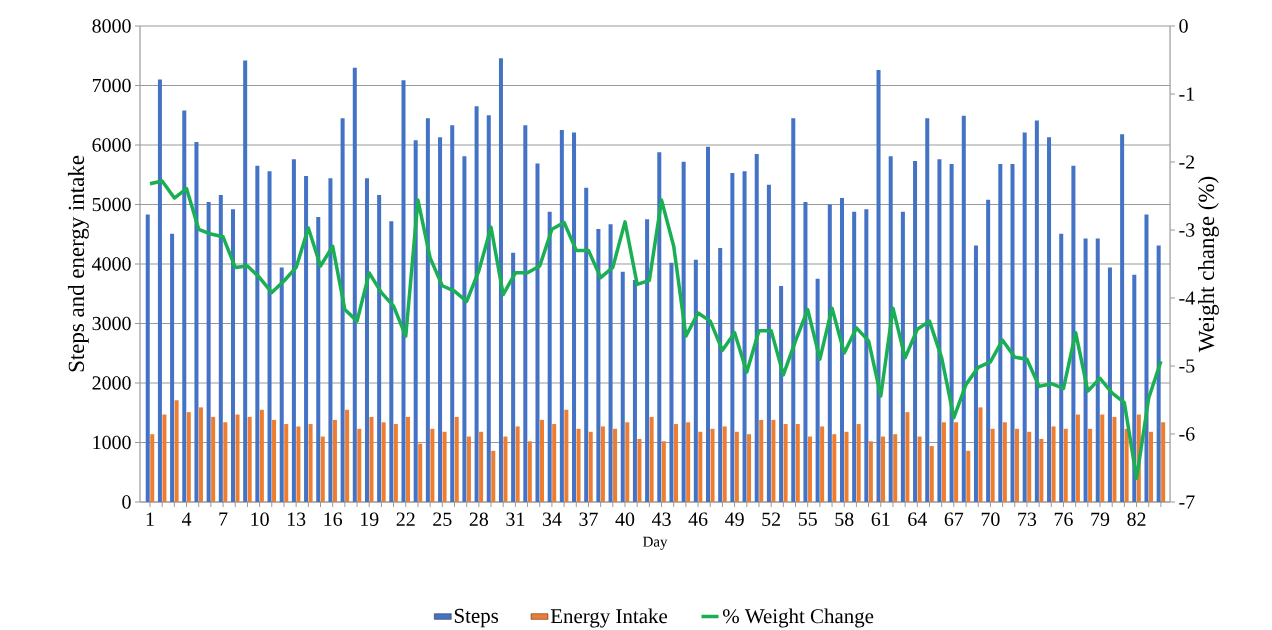 The width and height of the screenshot is (1272, 630). I want to click on legend-label: % Weight Change, so click(798, 618).